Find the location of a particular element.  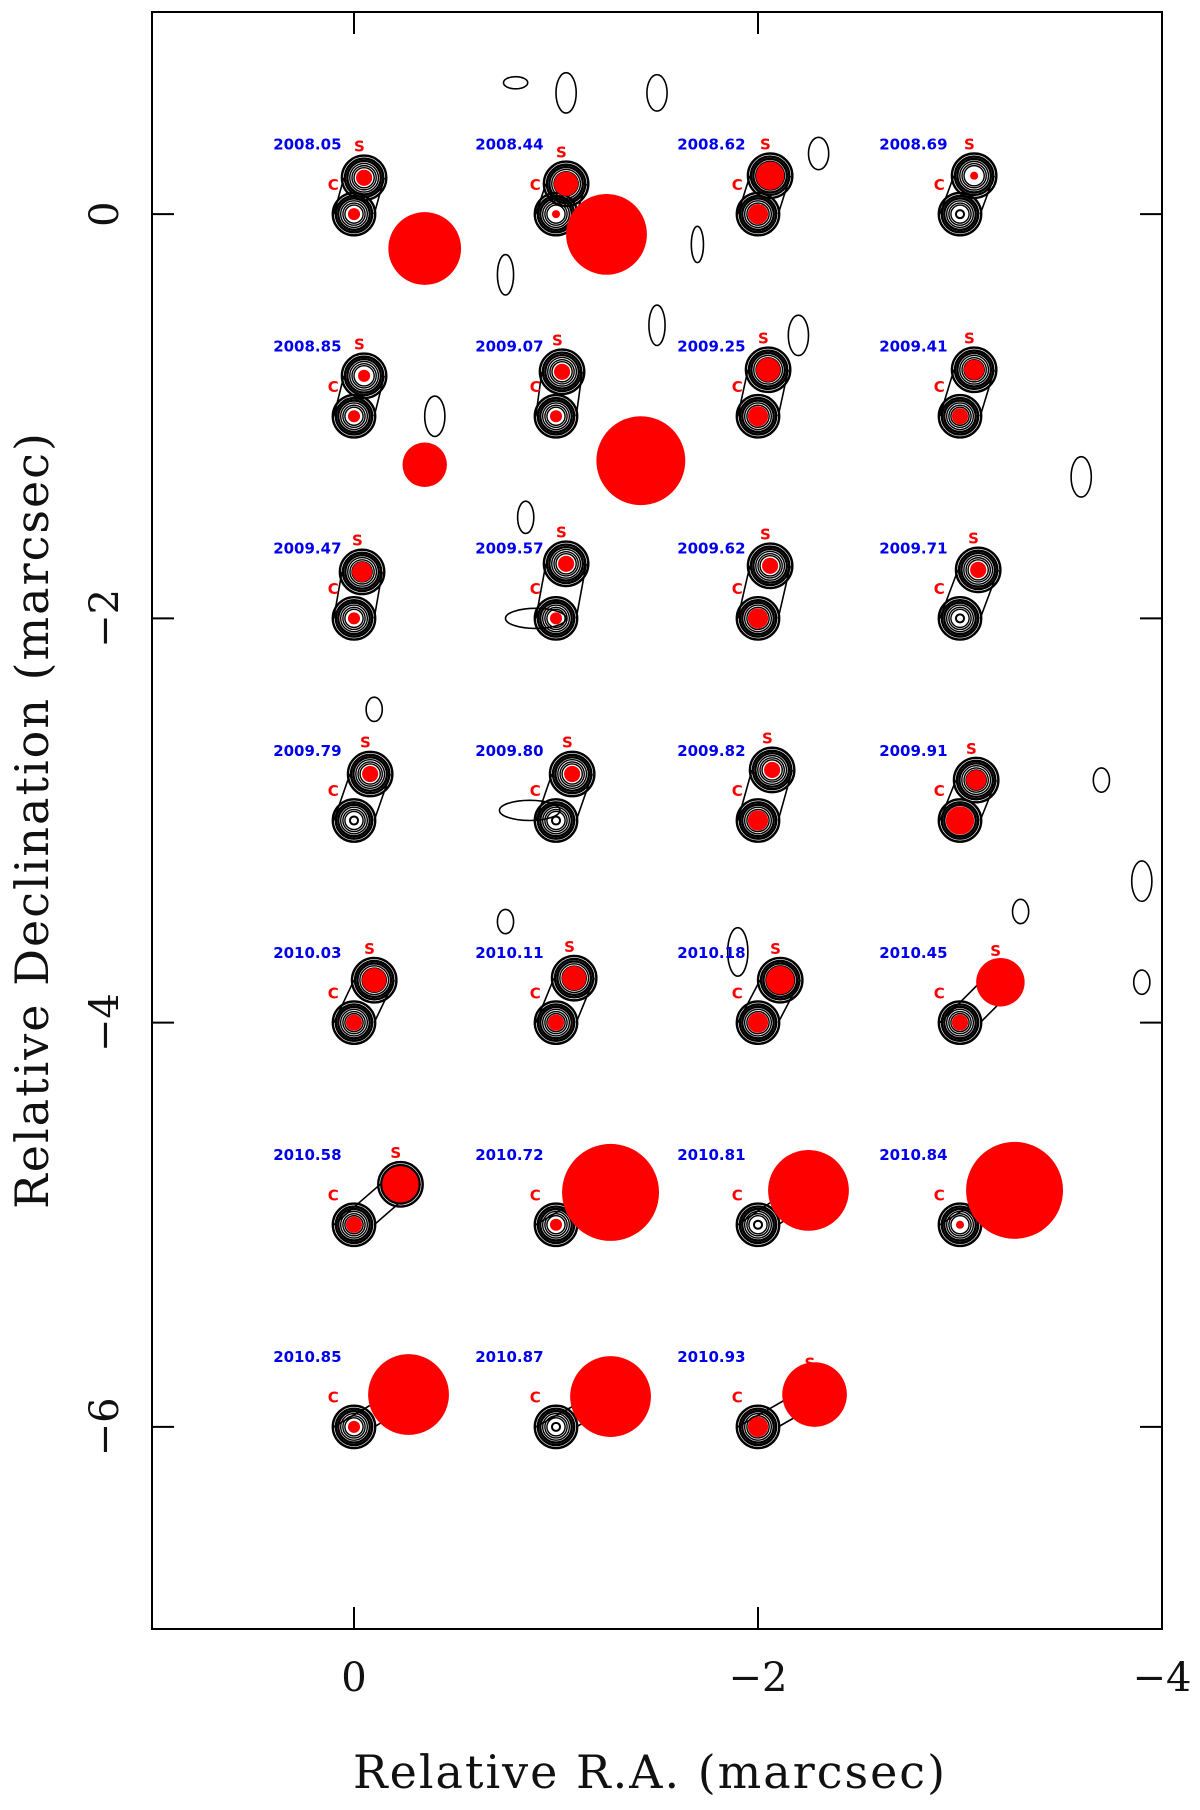

epoch-panel: 2010.84 C S is located at coordinates (971, 1194).